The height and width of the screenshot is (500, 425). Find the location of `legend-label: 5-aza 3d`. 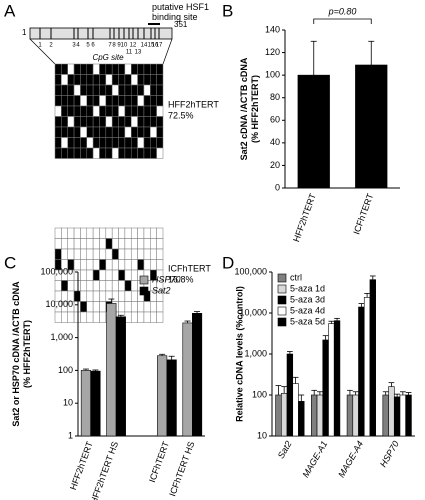

legend-label: 5-aza 3d is located at coordinates (307, 299).